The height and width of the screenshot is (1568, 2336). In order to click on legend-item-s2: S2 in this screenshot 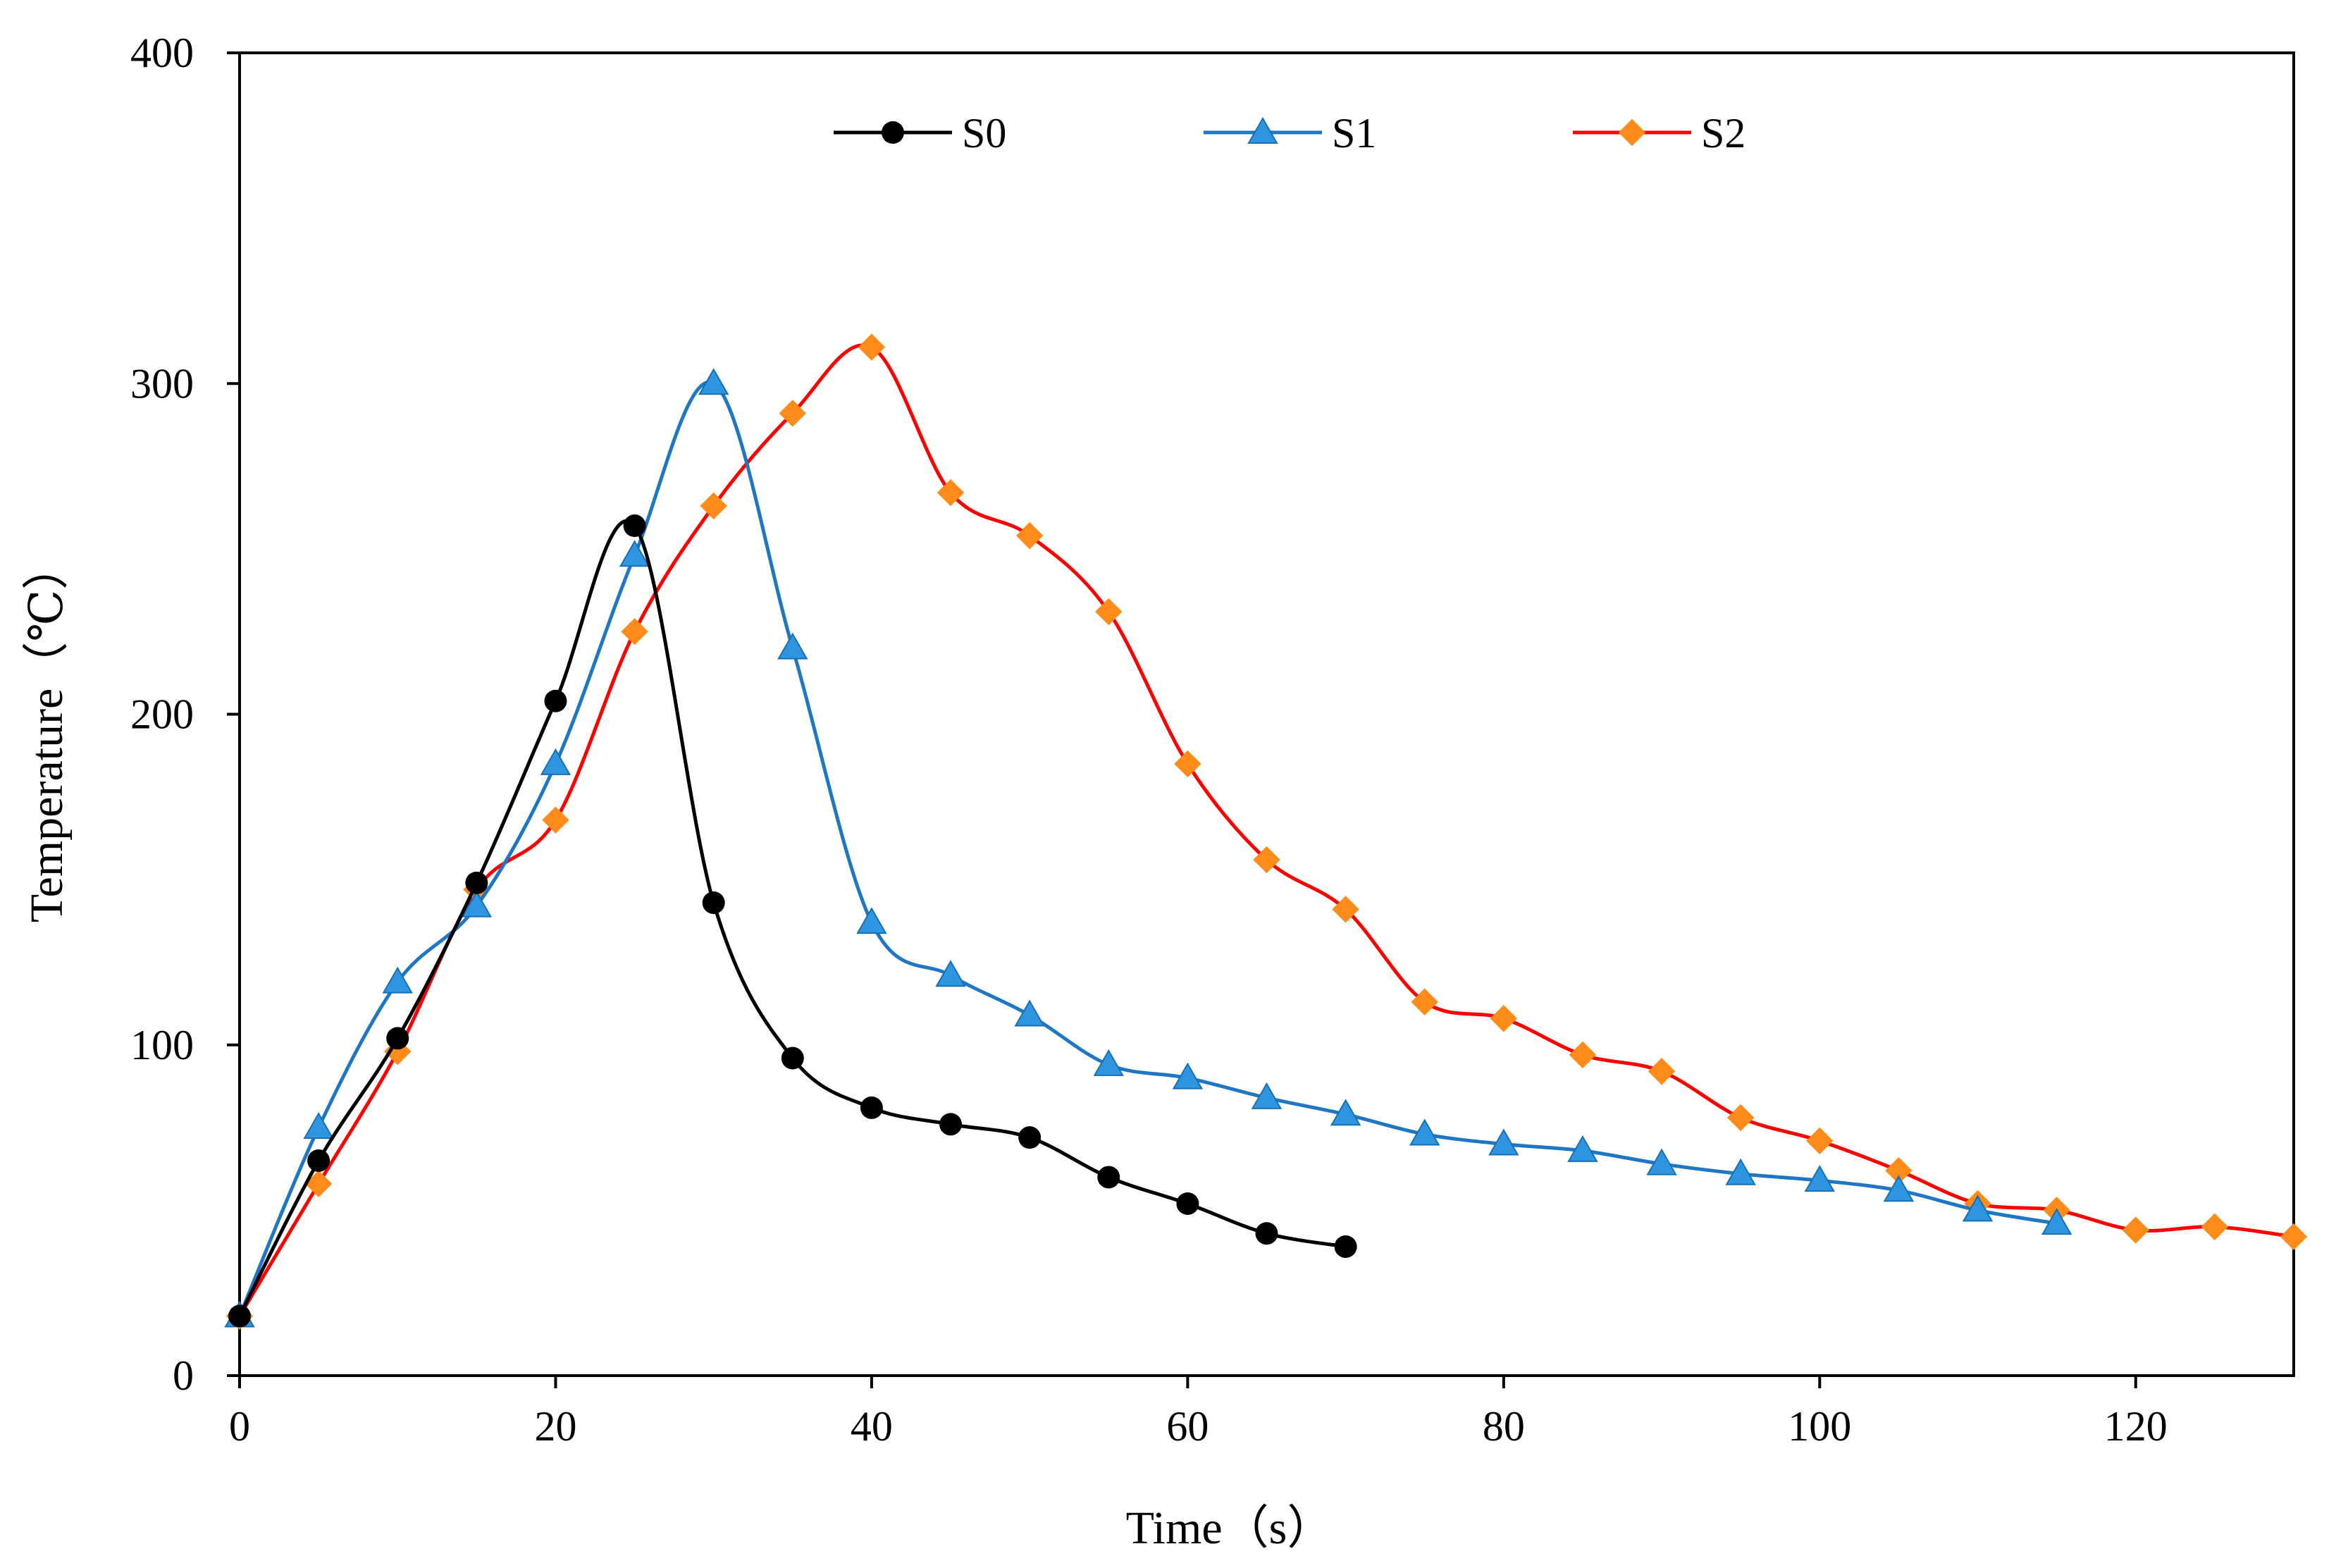, I will do `click(1659, 133)`.